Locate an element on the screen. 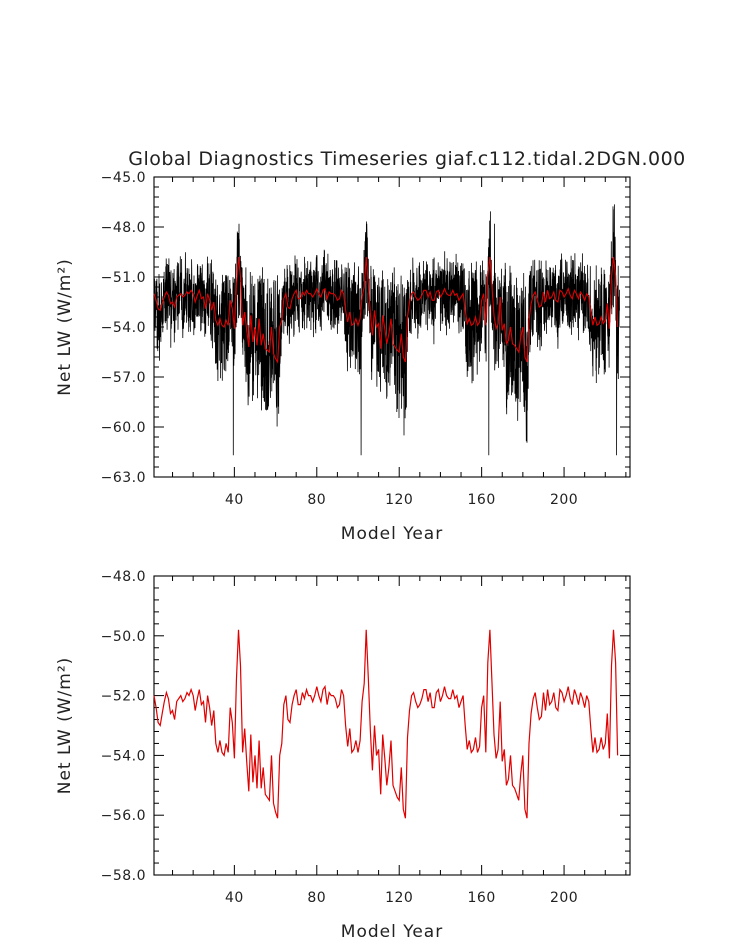  y-tick-label: −60.0 is located at coordinates (123, 428).